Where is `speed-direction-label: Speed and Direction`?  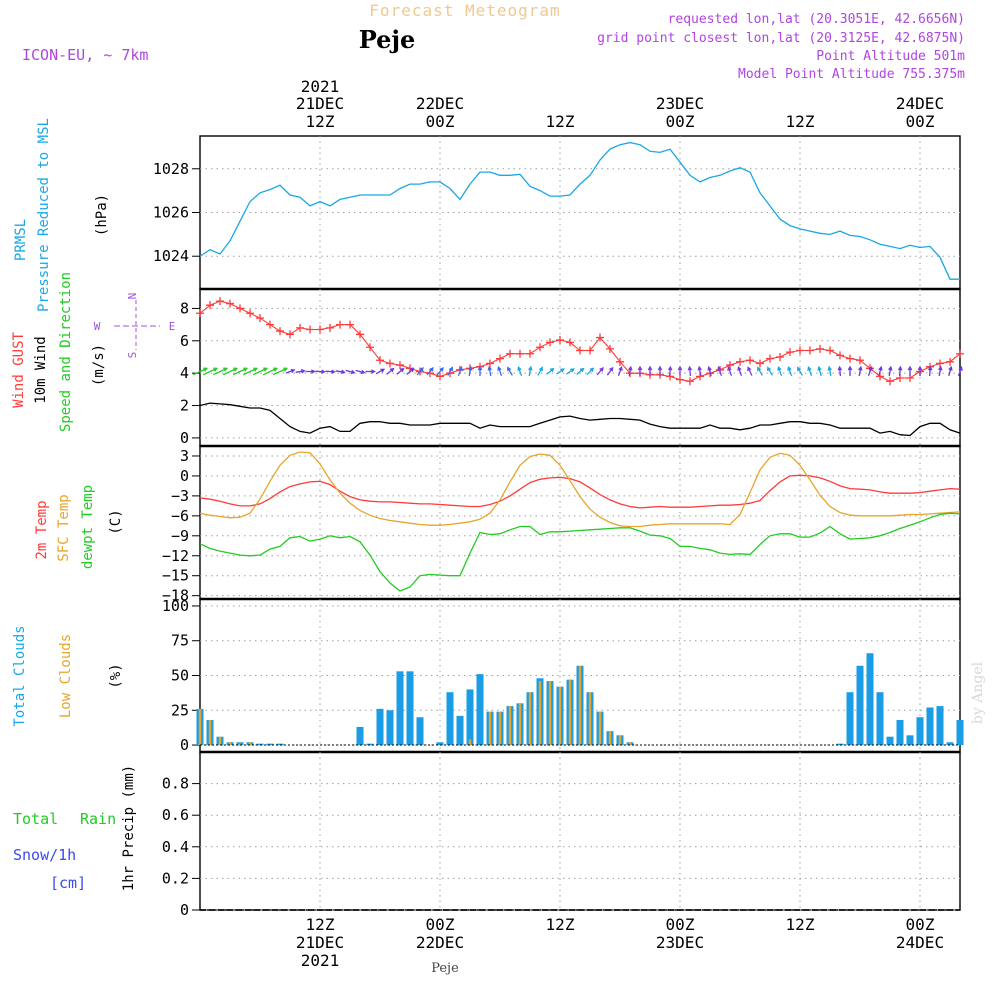
speed-direction-label: Speed and Direction is located at coordinates (66, 352).